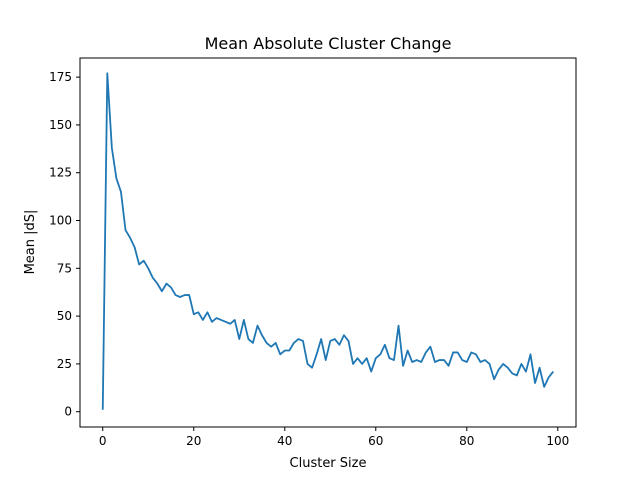 The image size is (640, 480). What do you see at coordinates (68, 412) in the screenshot?
I see `y-tick-label: 0` at bounding box center [68, 412].